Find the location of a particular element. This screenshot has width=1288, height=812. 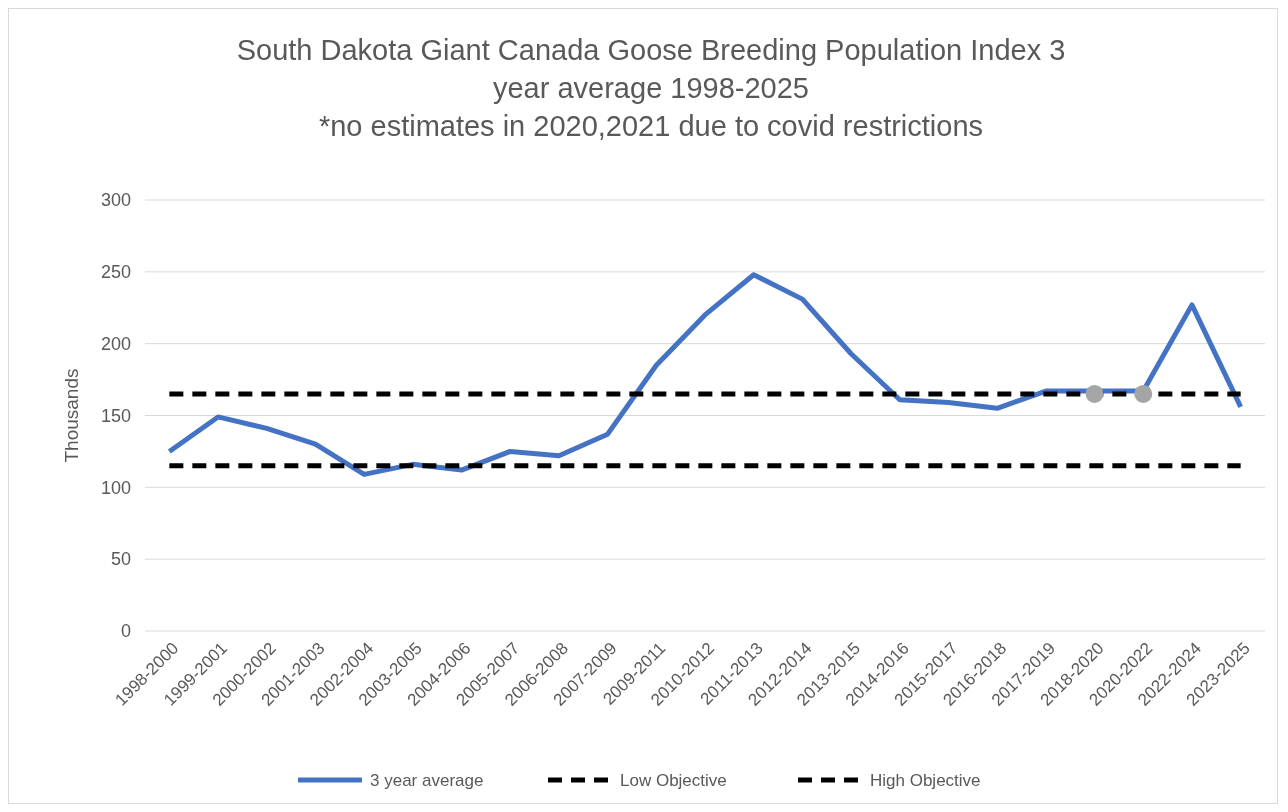

y-tick-label: 0 is located at coordinates (125, 631).